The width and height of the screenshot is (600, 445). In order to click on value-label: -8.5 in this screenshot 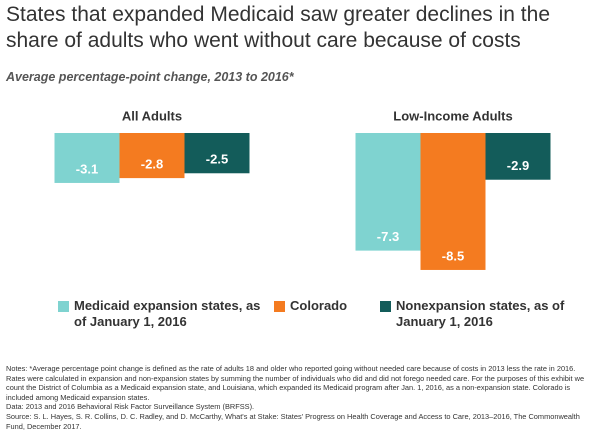, I will do `click(453, 255)`.